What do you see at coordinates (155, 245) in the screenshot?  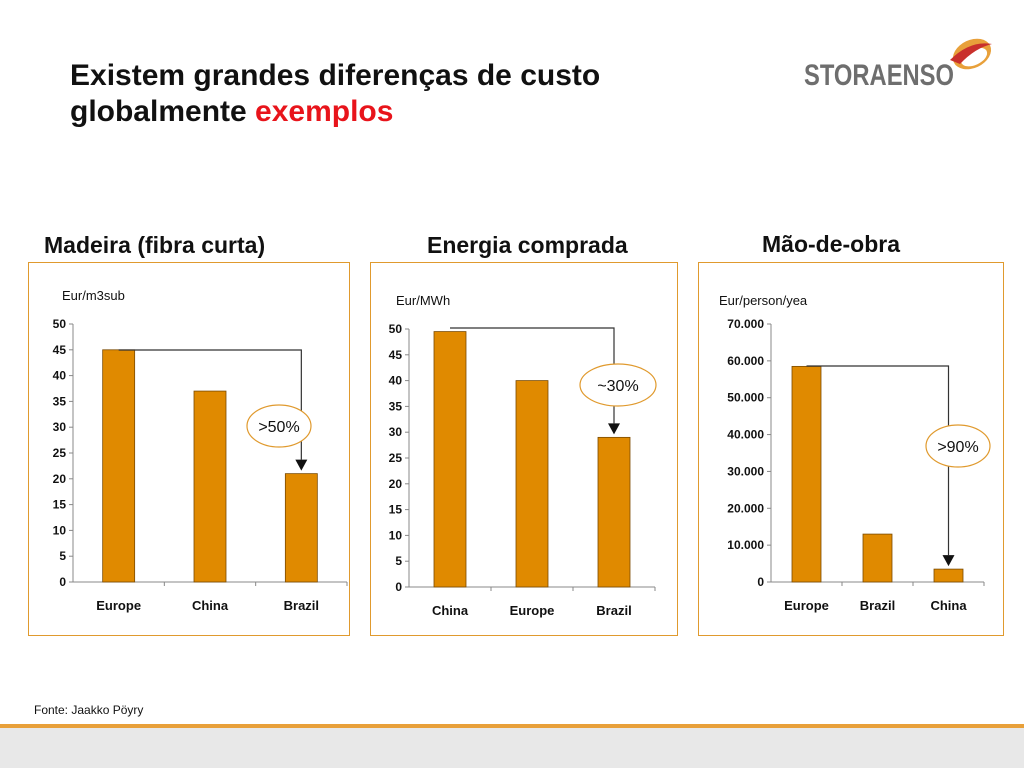 I see `chart-1-heading: Madeira (fibra curta)` at bounding box center [155, 245].